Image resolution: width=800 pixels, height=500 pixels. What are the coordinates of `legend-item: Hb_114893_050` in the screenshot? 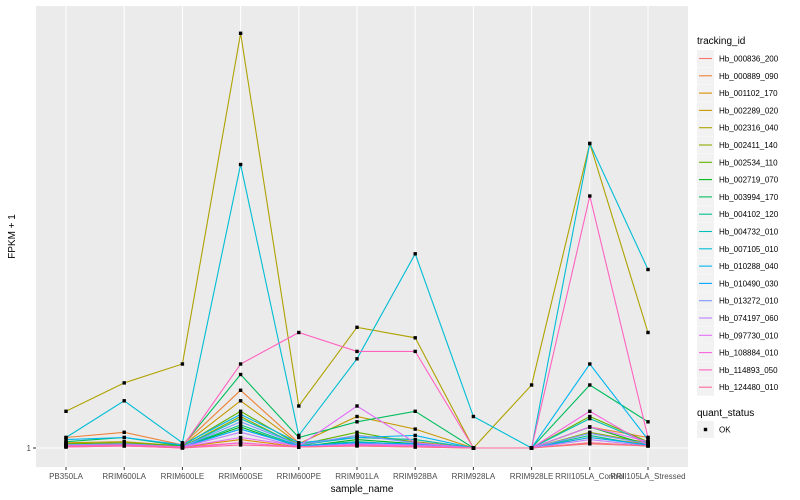 It's located at (737, 370).